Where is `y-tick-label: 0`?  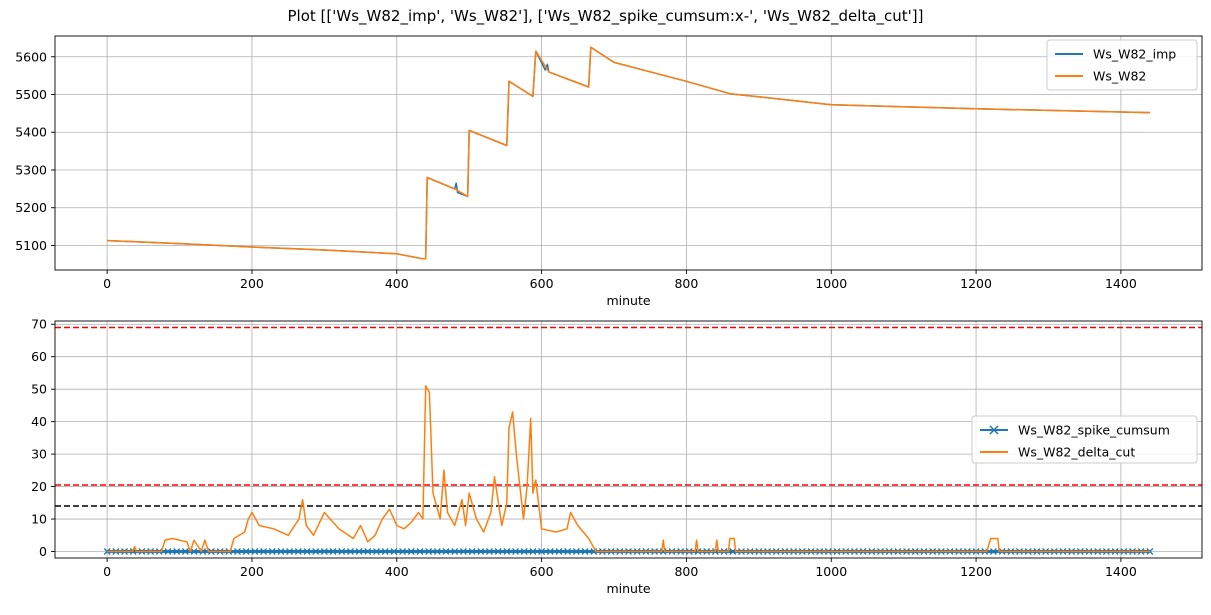
y-tick-label: 0 is located at coordinates (43, 551).